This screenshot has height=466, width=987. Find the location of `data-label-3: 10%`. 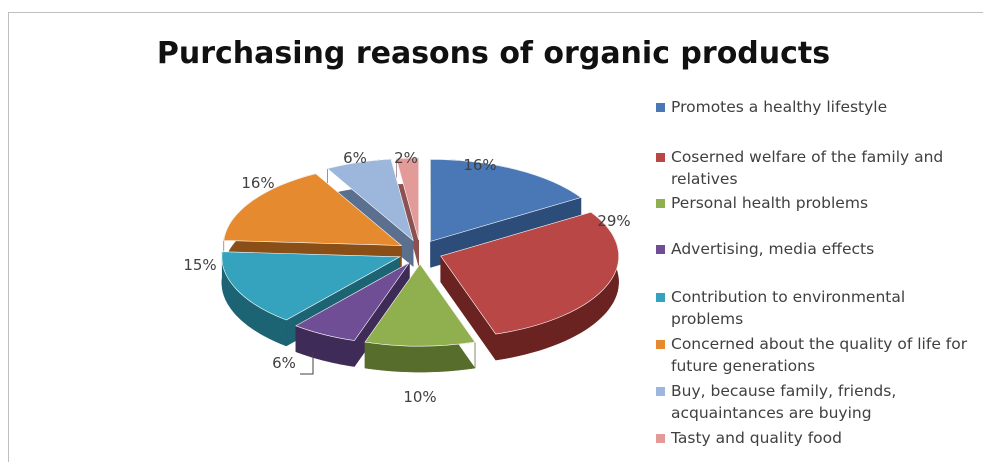

data-label-3: 10% is located at coordinates (419, 397).